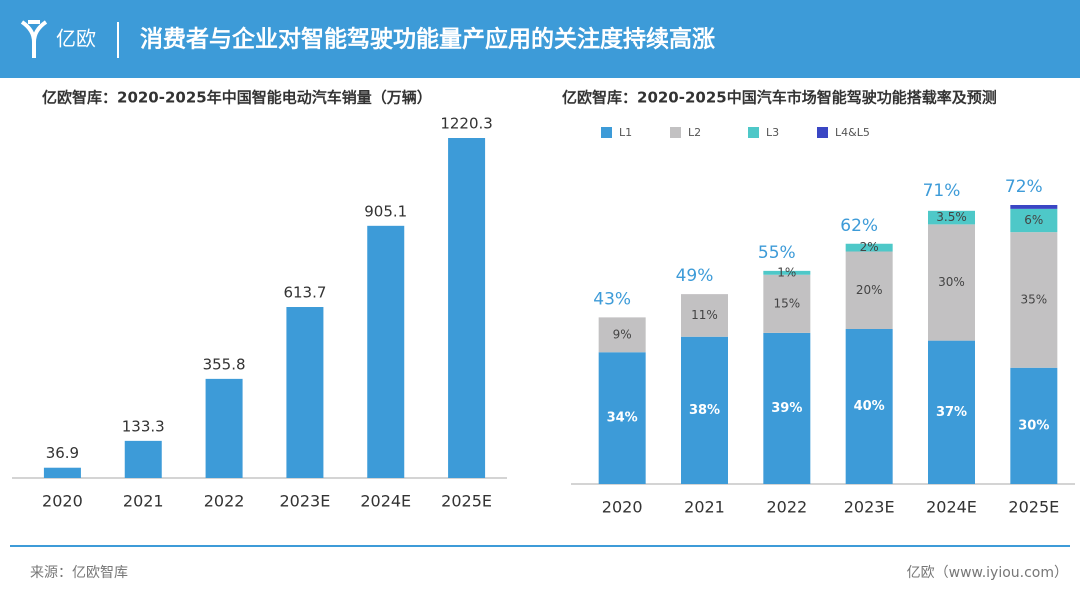 The height and width of the screenshot is (593, 1080). I want to click on total-label: 49%, so click(695, 276).